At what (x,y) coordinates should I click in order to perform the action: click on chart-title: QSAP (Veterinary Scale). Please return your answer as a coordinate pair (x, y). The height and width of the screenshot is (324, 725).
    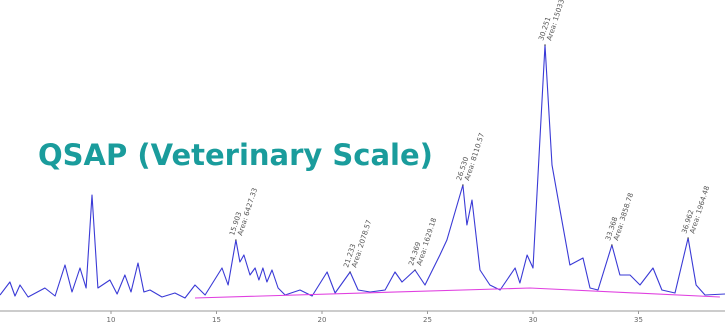
    Looking at the image, I should click on (235, 155).